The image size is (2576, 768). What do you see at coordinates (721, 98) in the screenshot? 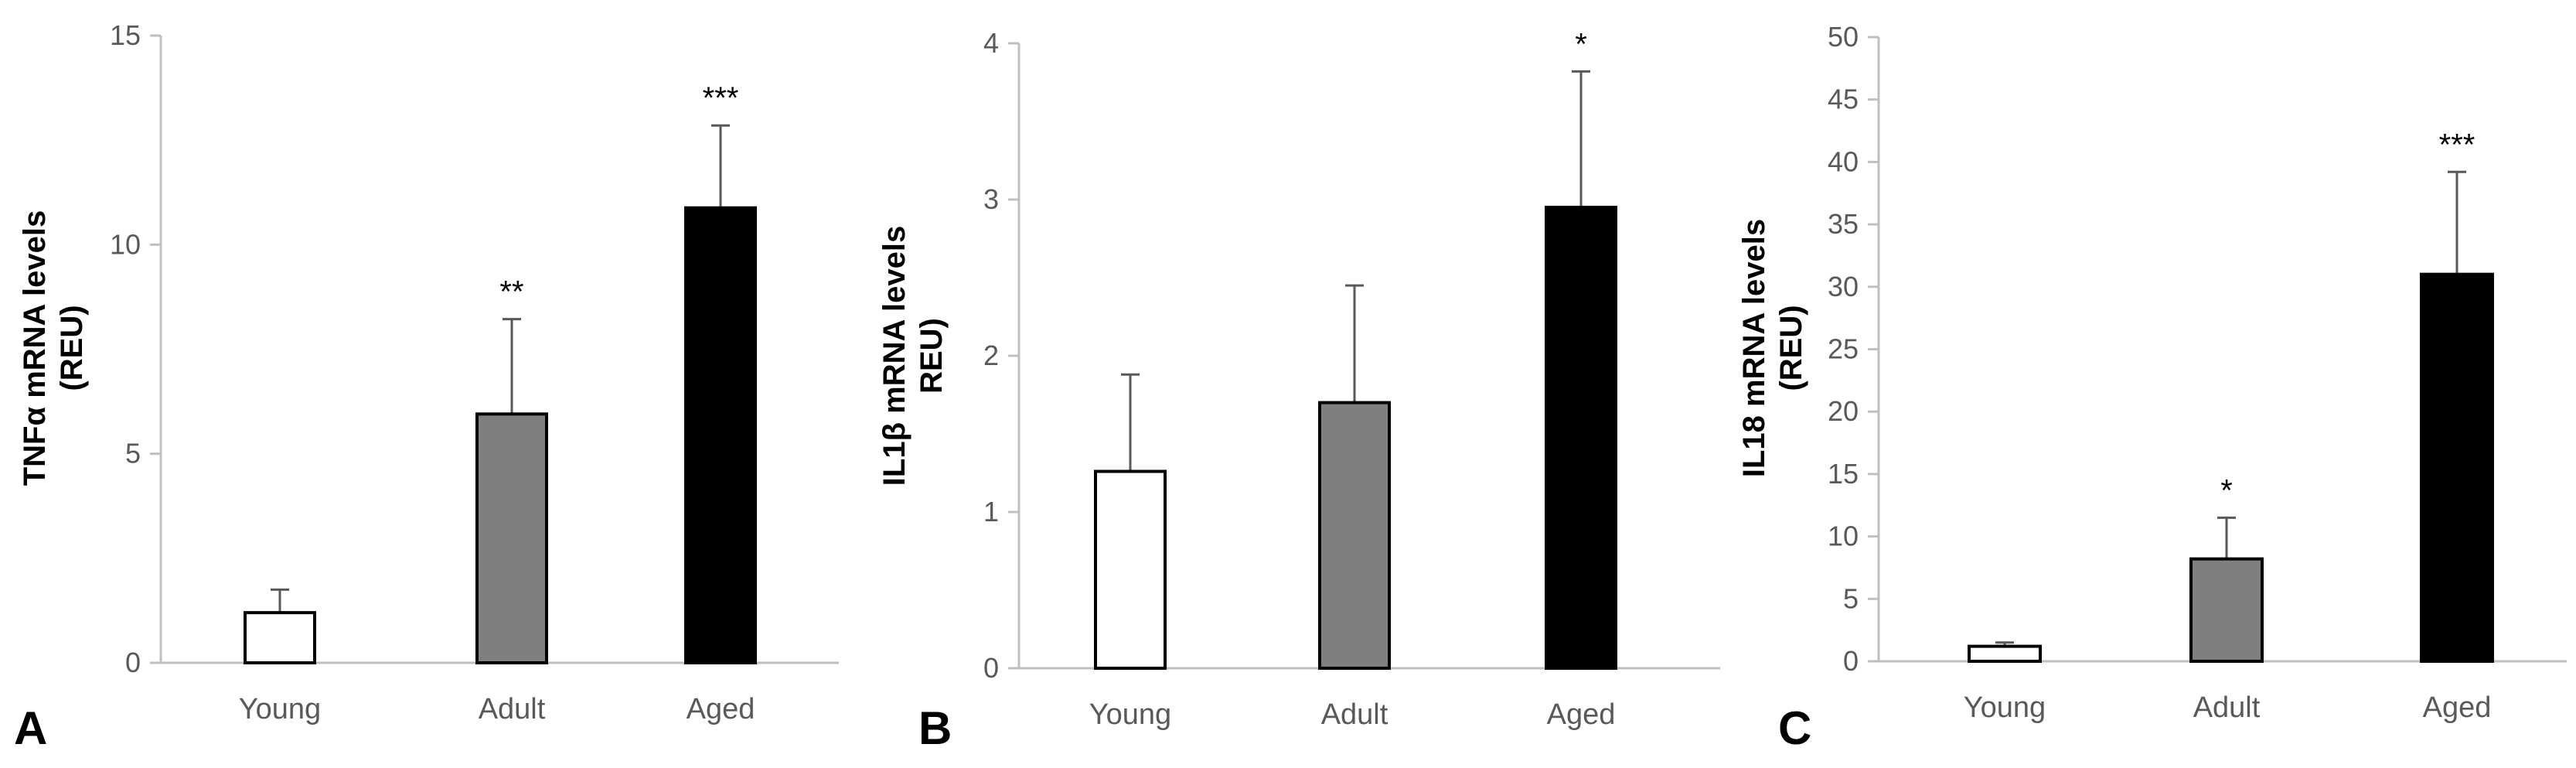
I see `panel-a-significance: ***` at bounding box center [721, 98].